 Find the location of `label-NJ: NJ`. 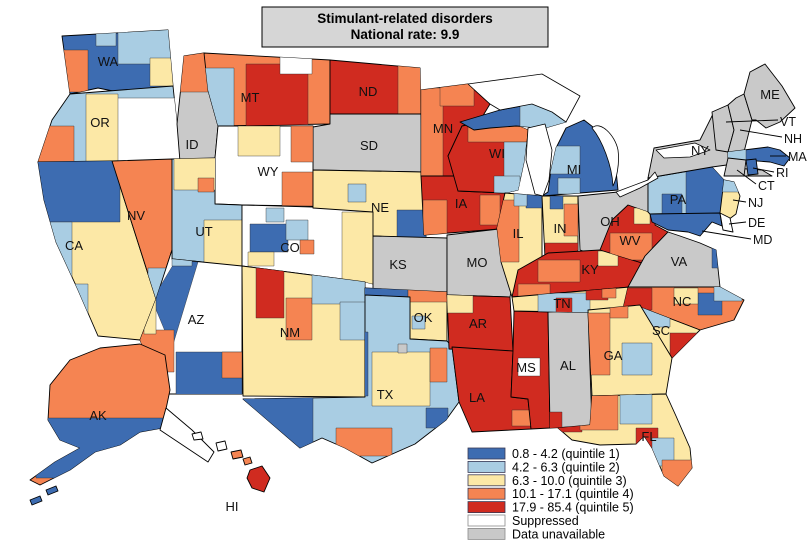

label-NJ: NJ is located at coordinates (755, 203).